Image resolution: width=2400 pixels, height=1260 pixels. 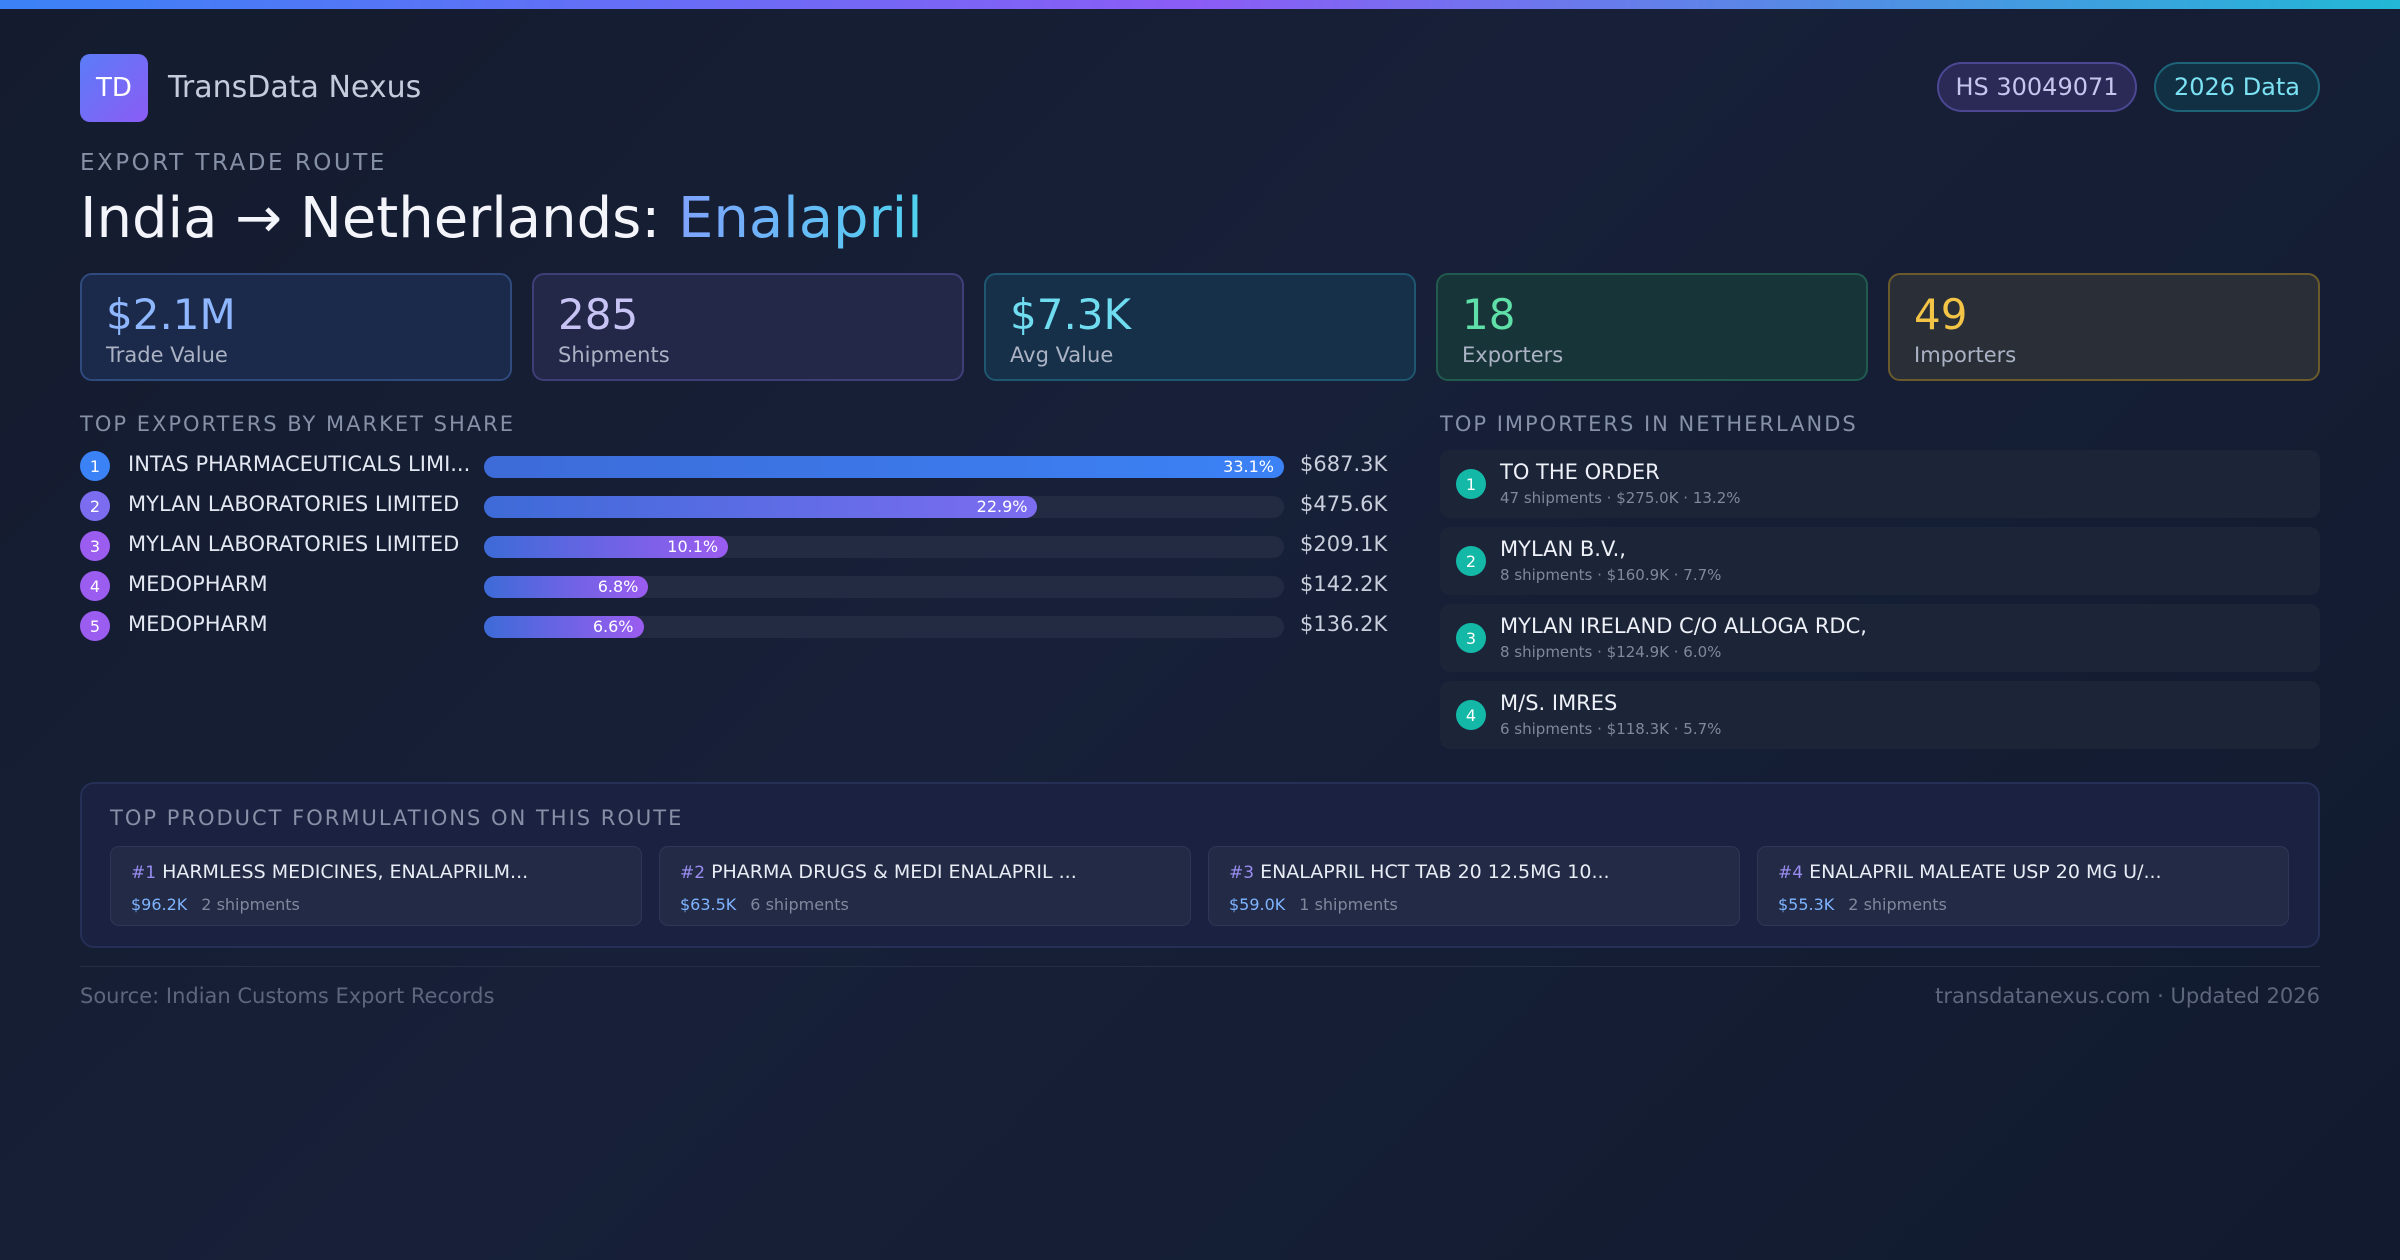 I want to click on exporter-value: $687.3K, so click(x=1344, y=464).